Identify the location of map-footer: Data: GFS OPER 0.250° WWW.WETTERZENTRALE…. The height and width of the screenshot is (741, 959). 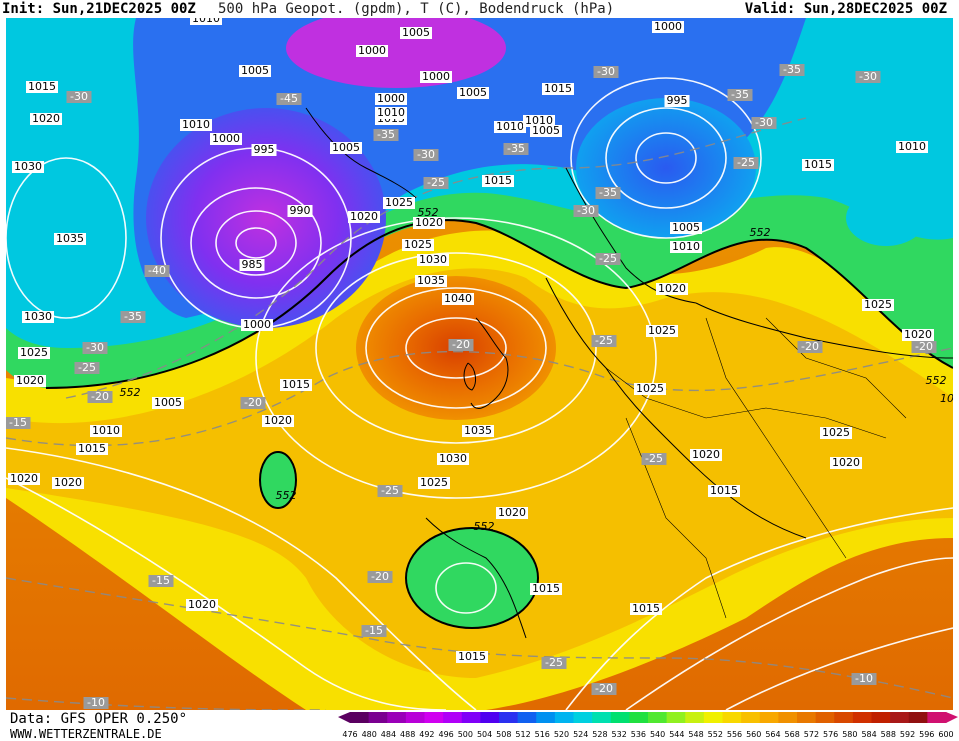
(479, 725).